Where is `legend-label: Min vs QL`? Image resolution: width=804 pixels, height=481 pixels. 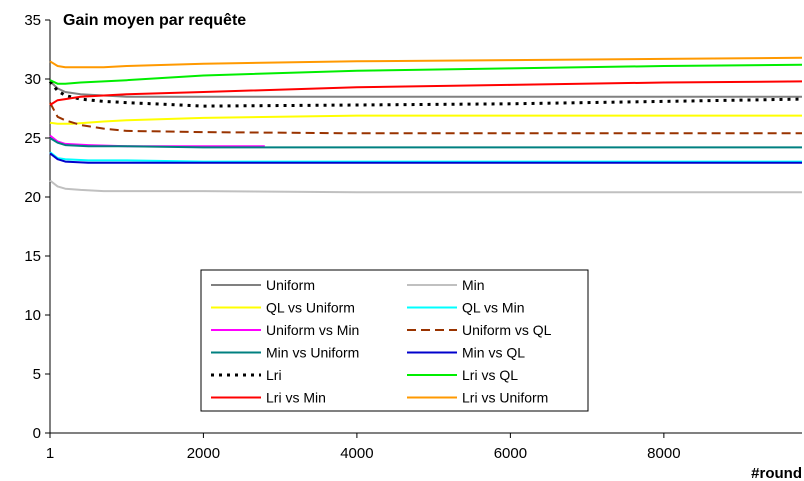 legend-label: Min vs QL is located at coordinates (493, 353).